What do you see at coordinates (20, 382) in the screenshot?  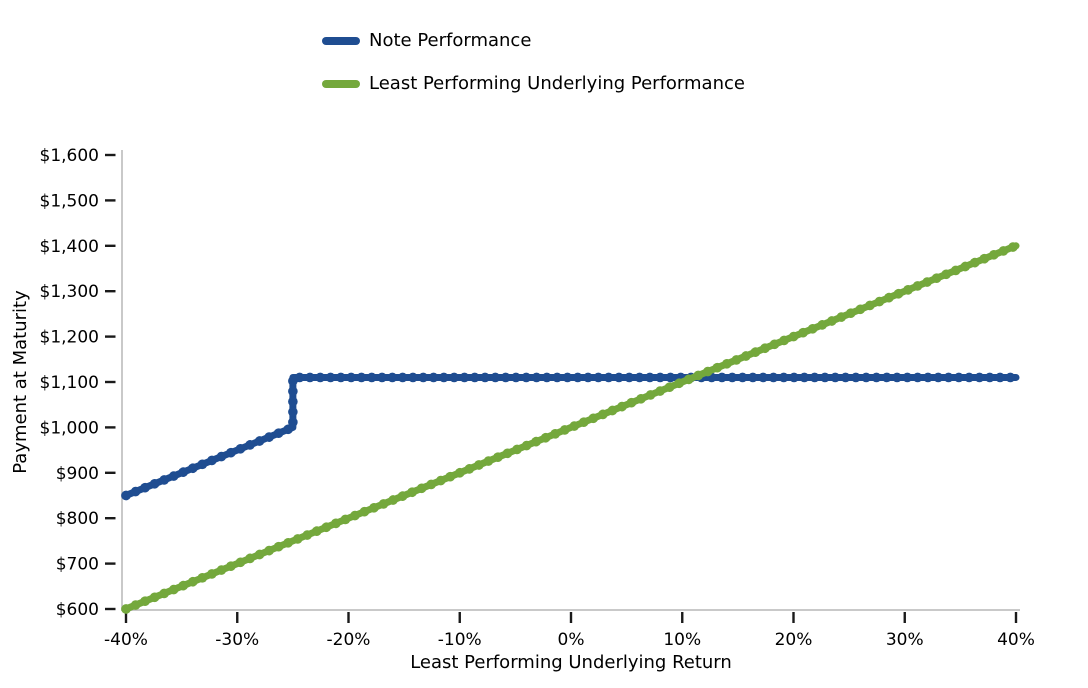 I see `y-axis-title: Payment at Maturity` at bounding box center [20, 382].